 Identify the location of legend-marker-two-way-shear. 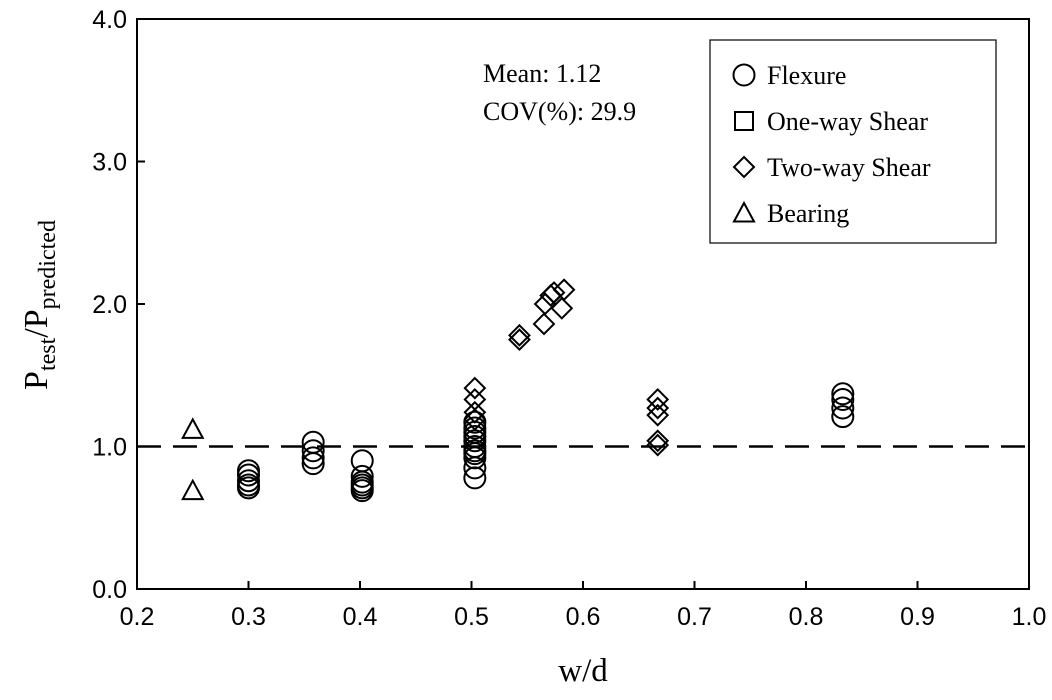
(744, 167).